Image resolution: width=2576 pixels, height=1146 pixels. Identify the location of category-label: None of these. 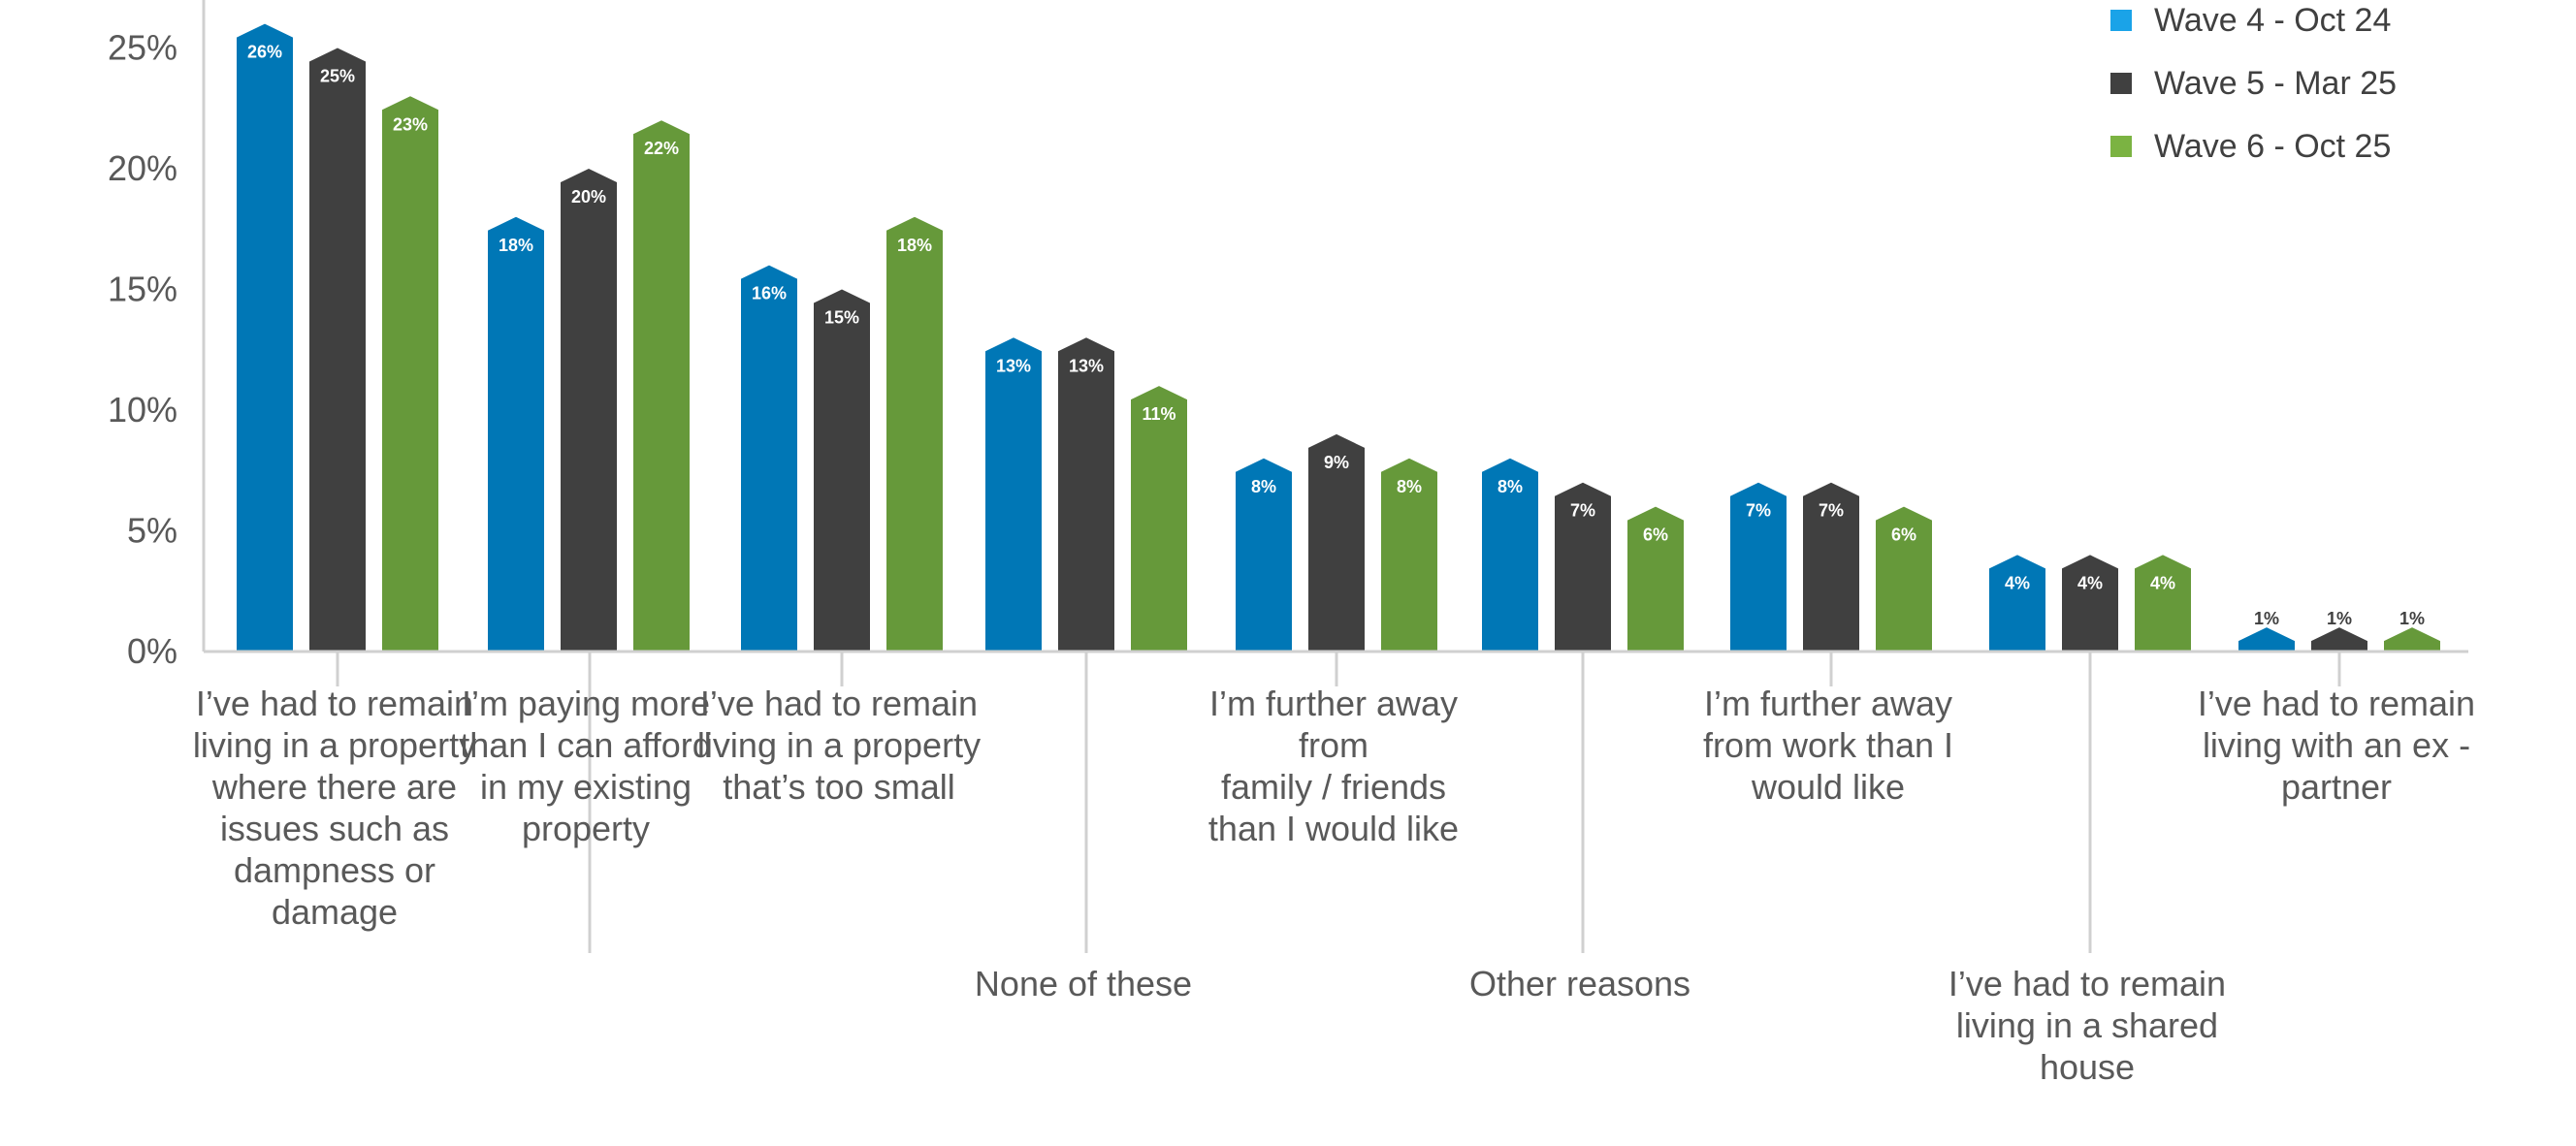
(1083, 983).